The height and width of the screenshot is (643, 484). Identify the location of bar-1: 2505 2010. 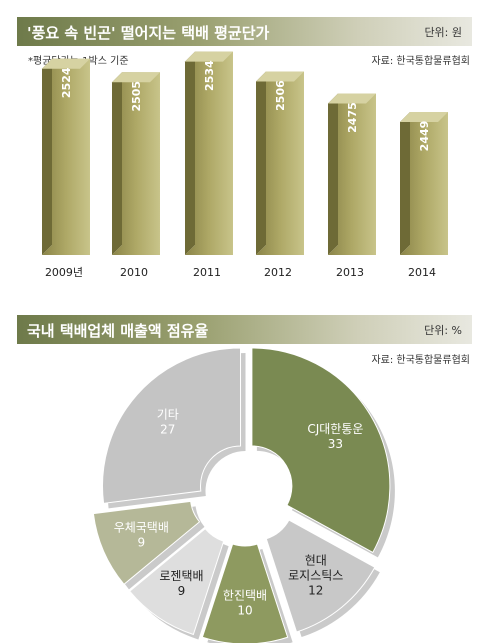
(136, 175).